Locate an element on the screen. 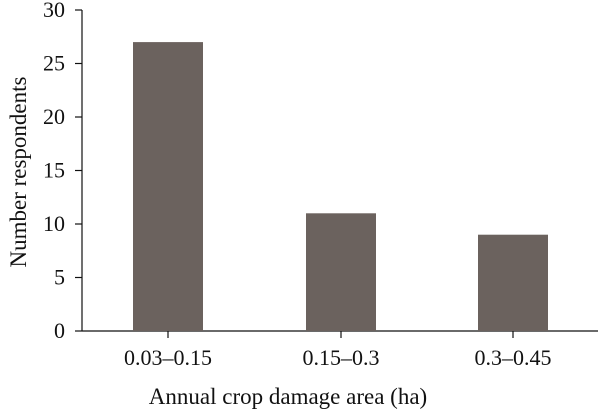 This screenshot has width=600, height=414. x-tick-label: 0.03–0.15 is located at coordinates (168, 357).